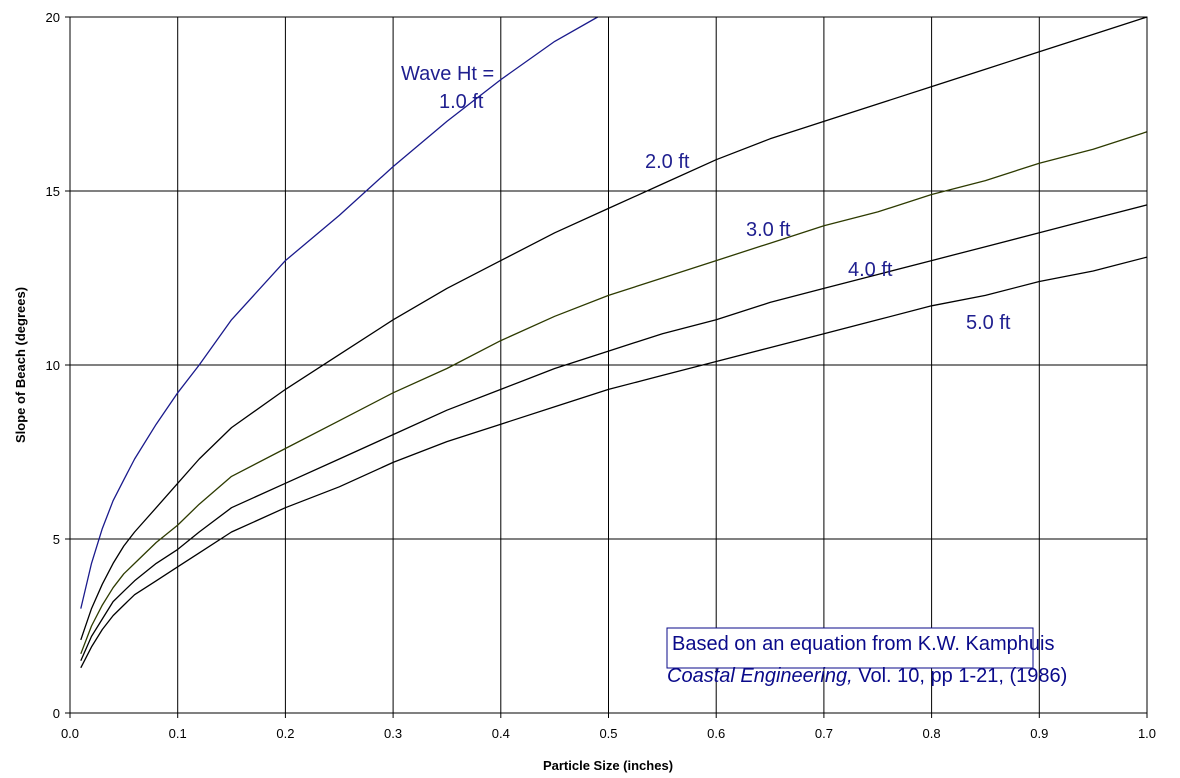 This screenshot has width=1180, height=778. Describe the element at coordinates (768, 230) in the screenshot. I see `series-label-3ft: 3.0 ft` at that location.